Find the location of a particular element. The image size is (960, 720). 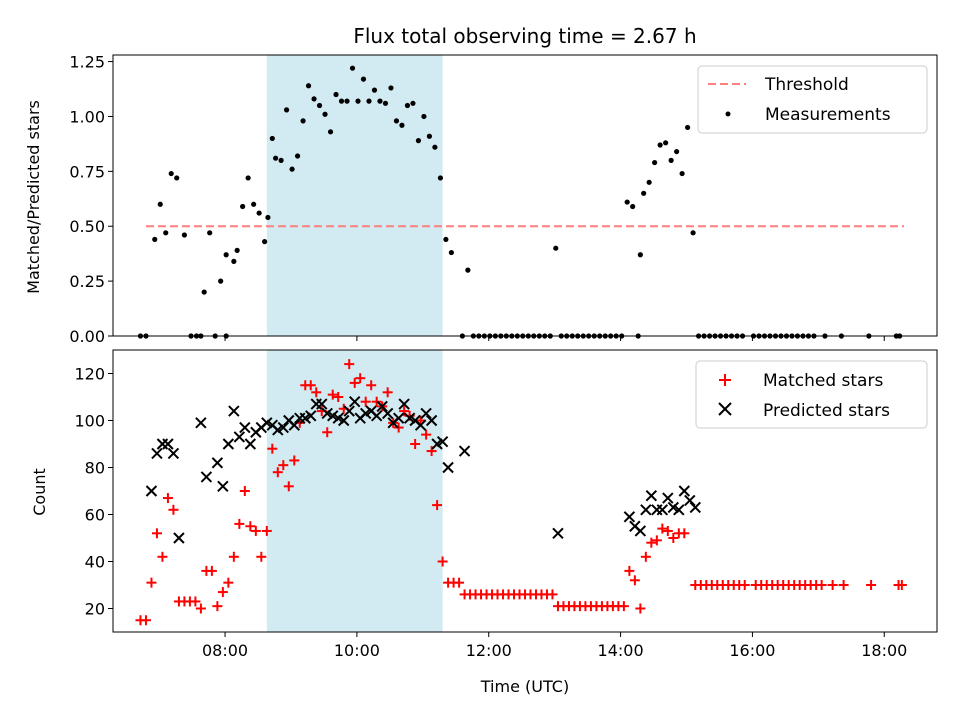

top-y-axis-ticks: 0.00 0.25 0.50 0.75 1.00 1.25 is located at coordinates (91, 199).